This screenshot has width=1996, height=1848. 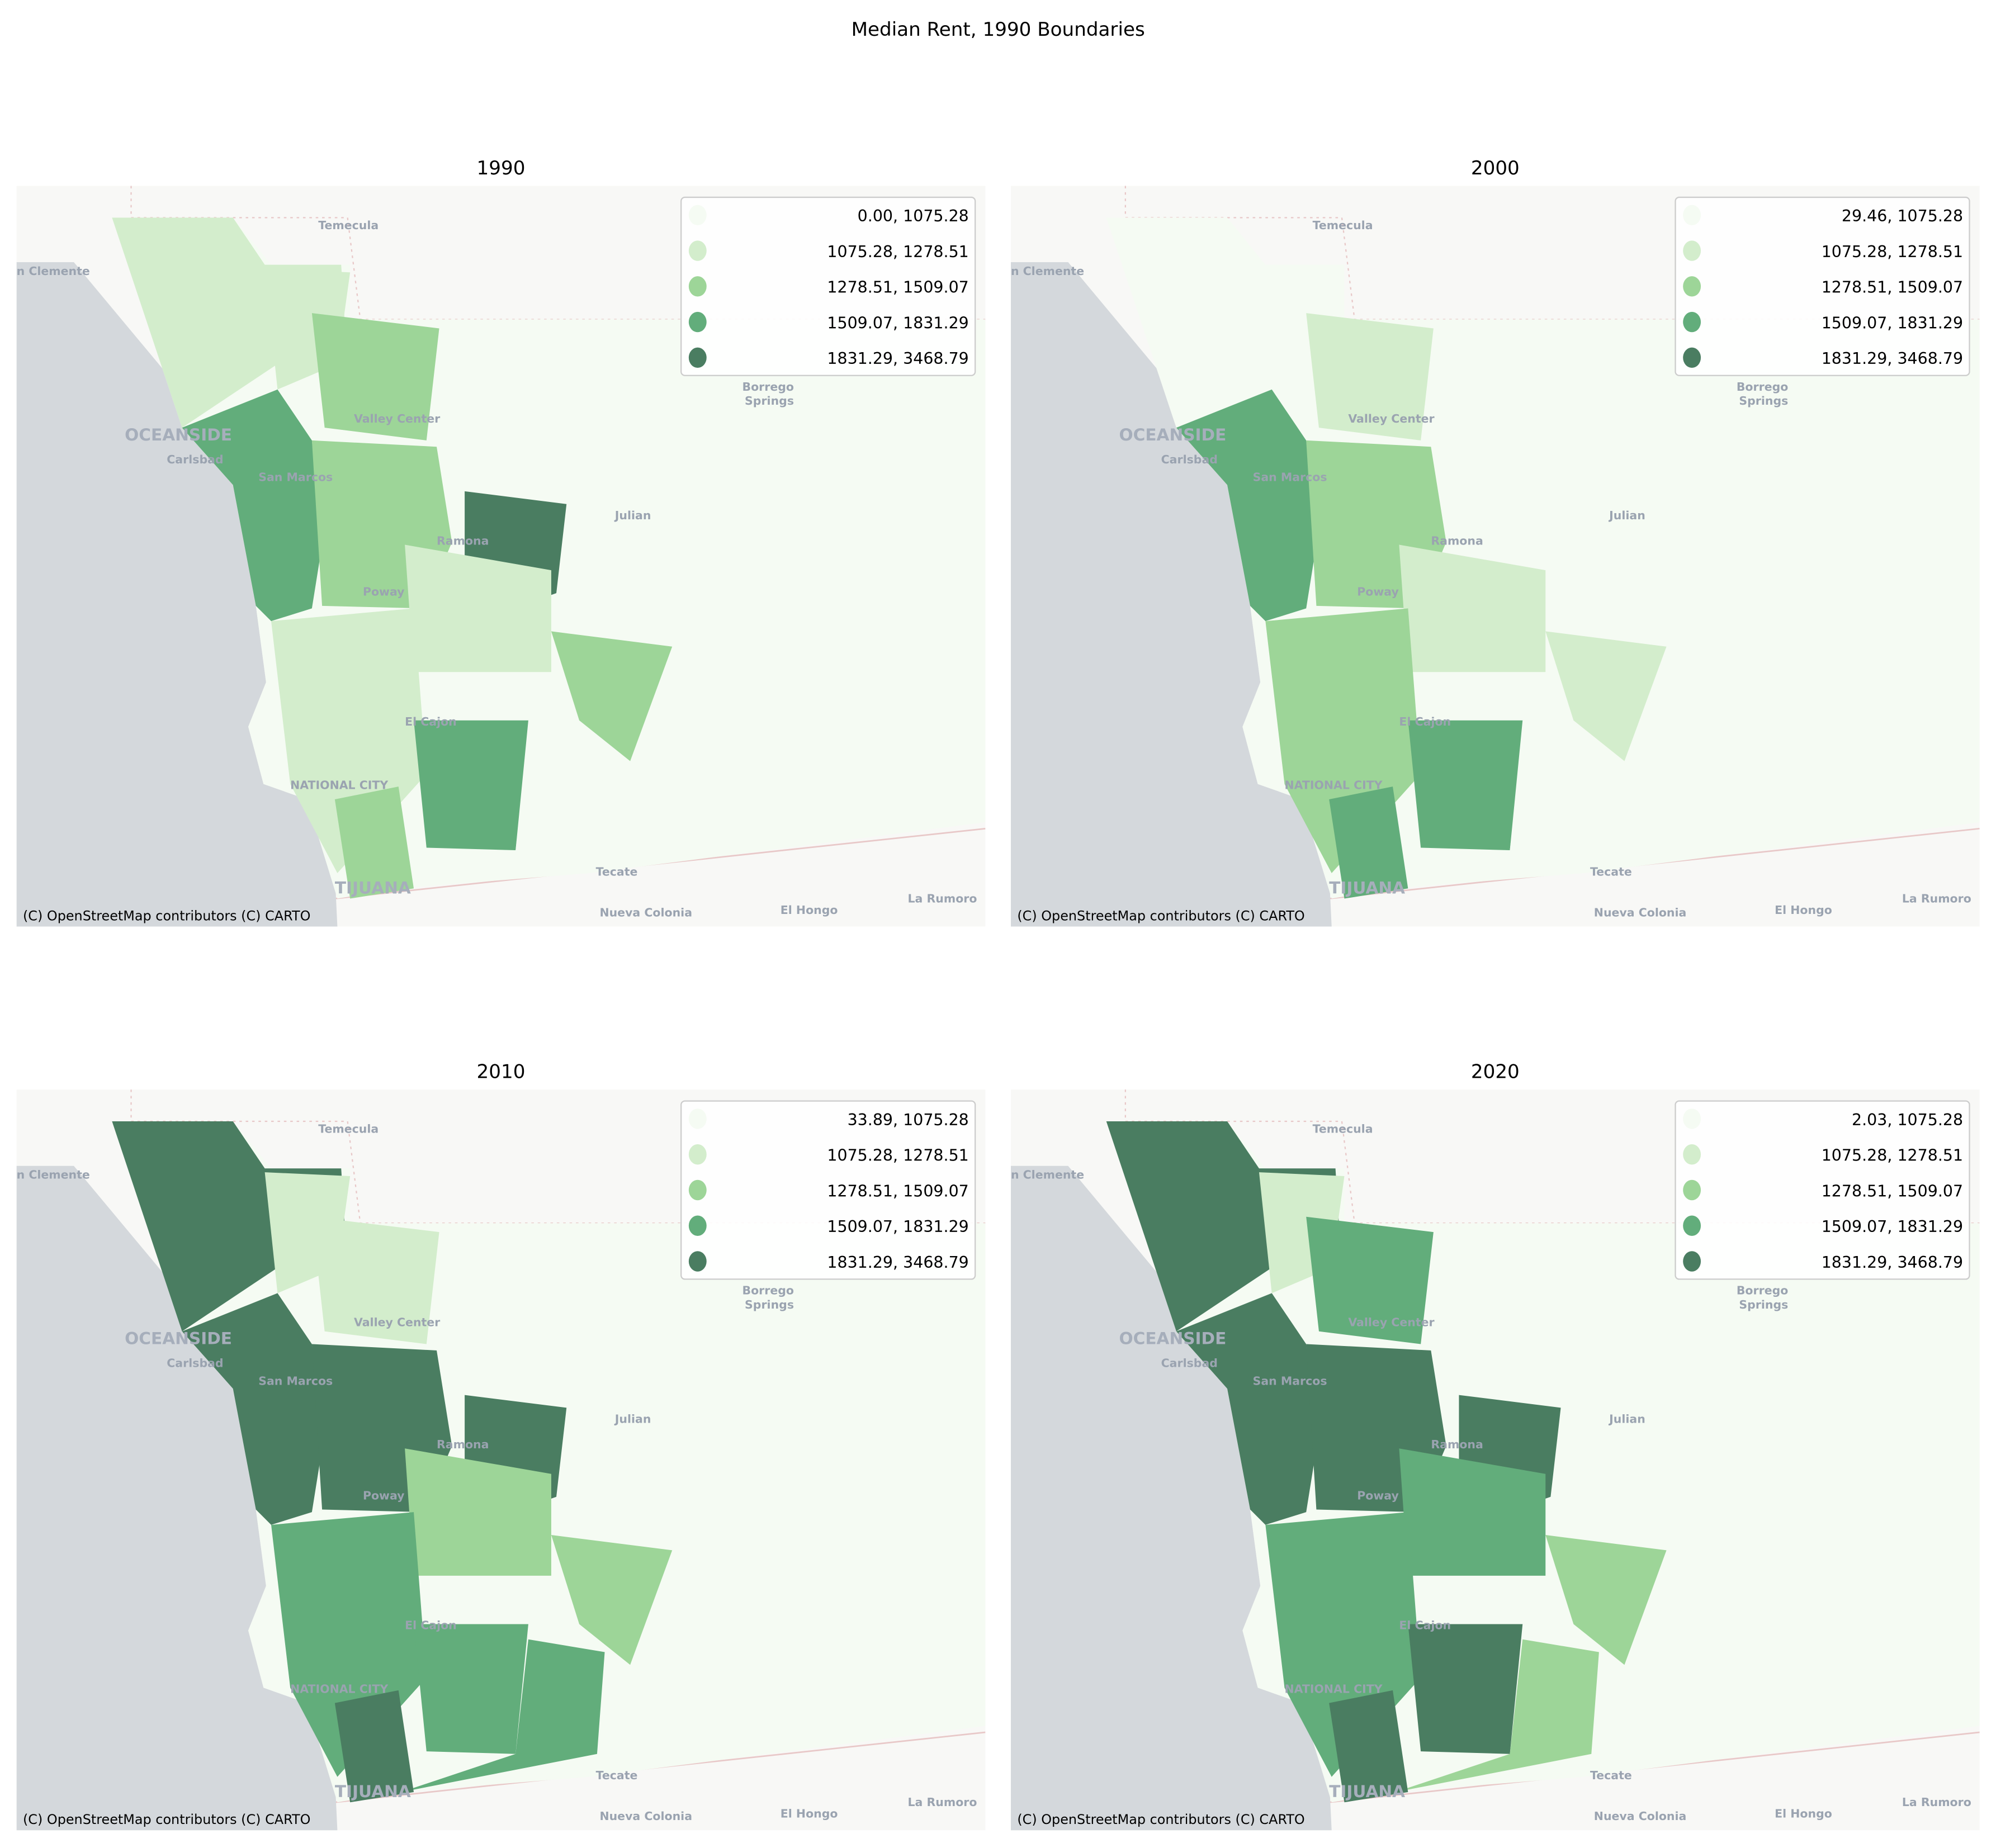 What do you see at coordinates (999, 29) in the screenshot?
I see `figure-title: Median Rent, 1990 Boundaries` at bounding box center [999, 29].